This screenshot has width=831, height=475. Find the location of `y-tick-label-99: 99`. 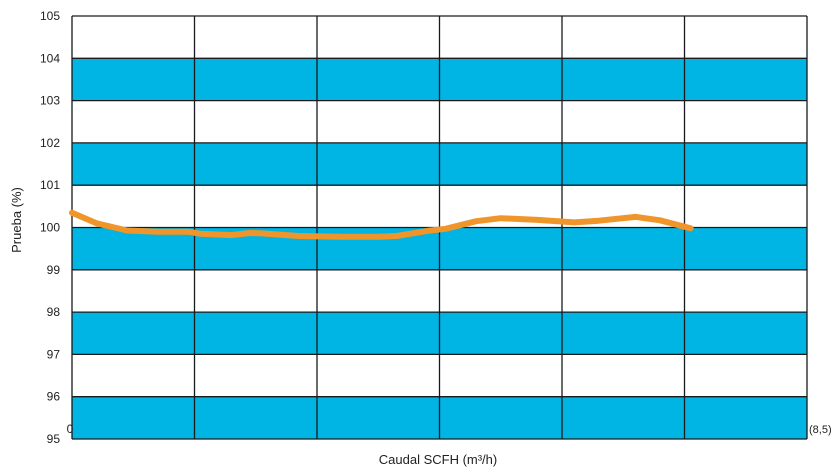

y-tick-label-99: 99 is located at coordinates (54, 270).